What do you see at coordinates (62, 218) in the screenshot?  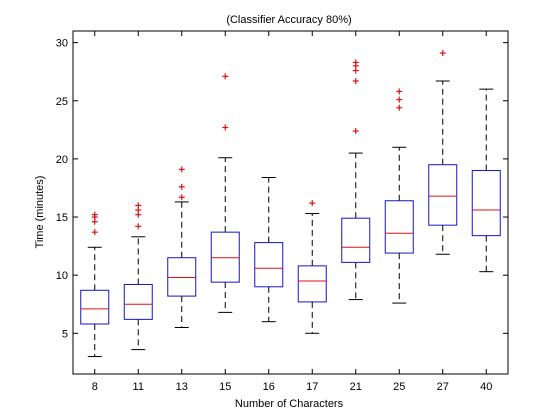 I see `y-tick-label: 15` at bounding box center [62, 218].